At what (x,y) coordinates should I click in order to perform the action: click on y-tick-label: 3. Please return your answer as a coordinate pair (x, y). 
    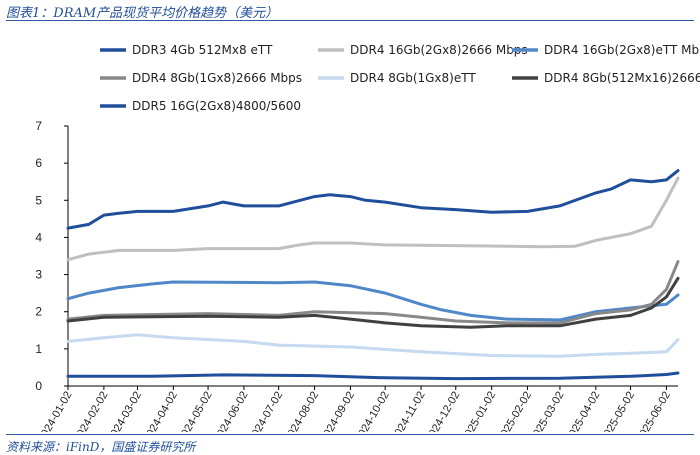
    Looking at the image, I should click on (38, 275).